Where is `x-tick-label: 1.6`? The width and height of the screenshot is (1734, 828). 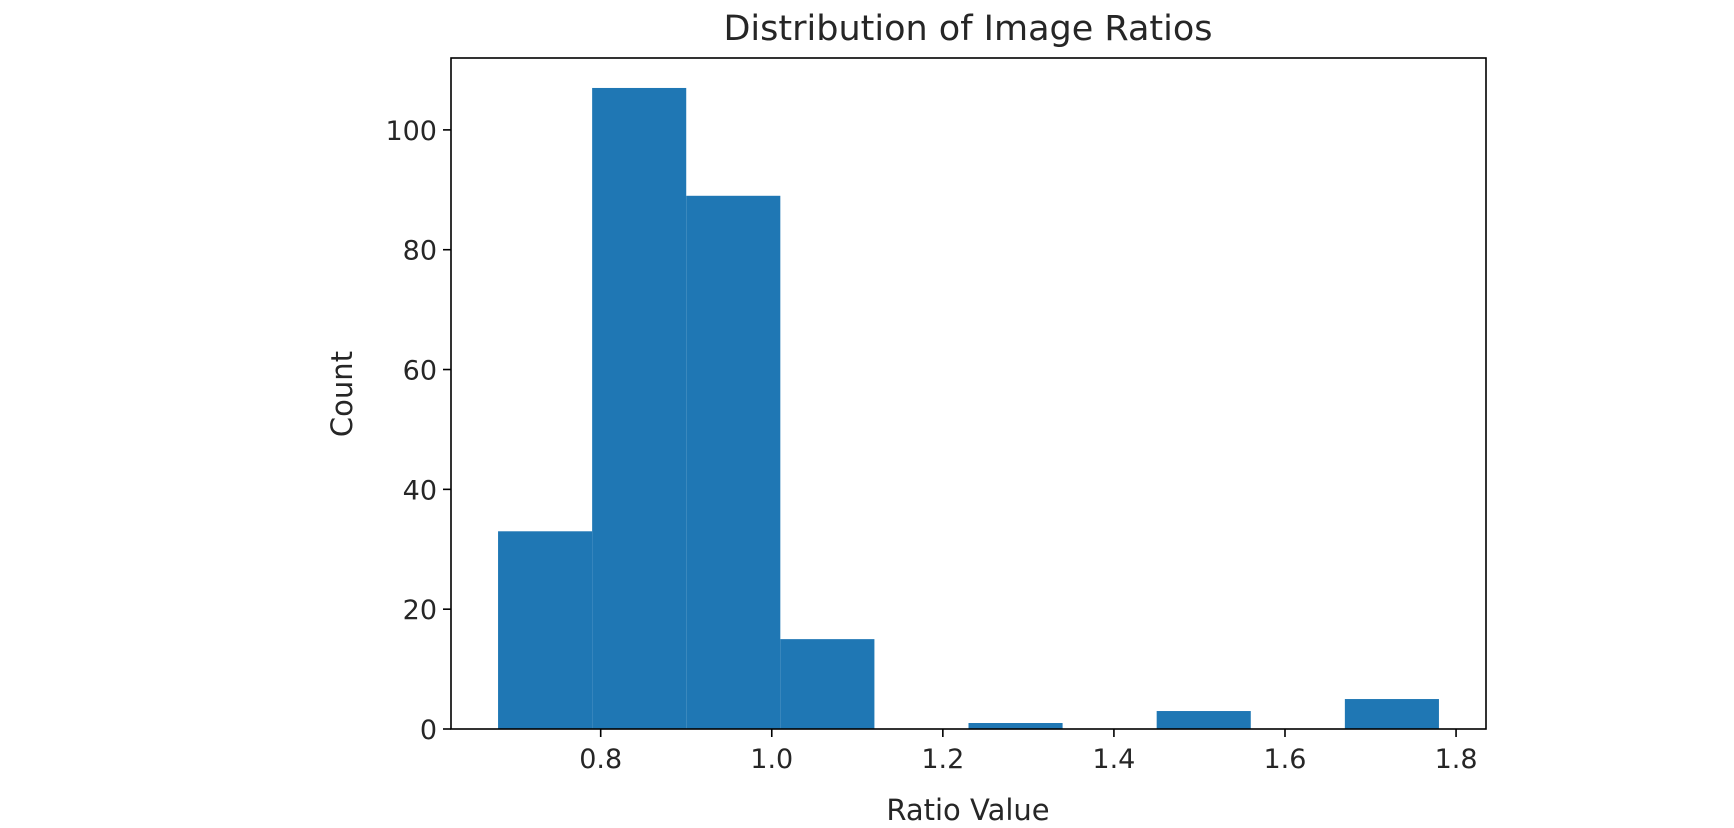
x-tick-label: 1.6 is located at coordinates (1285, 759).